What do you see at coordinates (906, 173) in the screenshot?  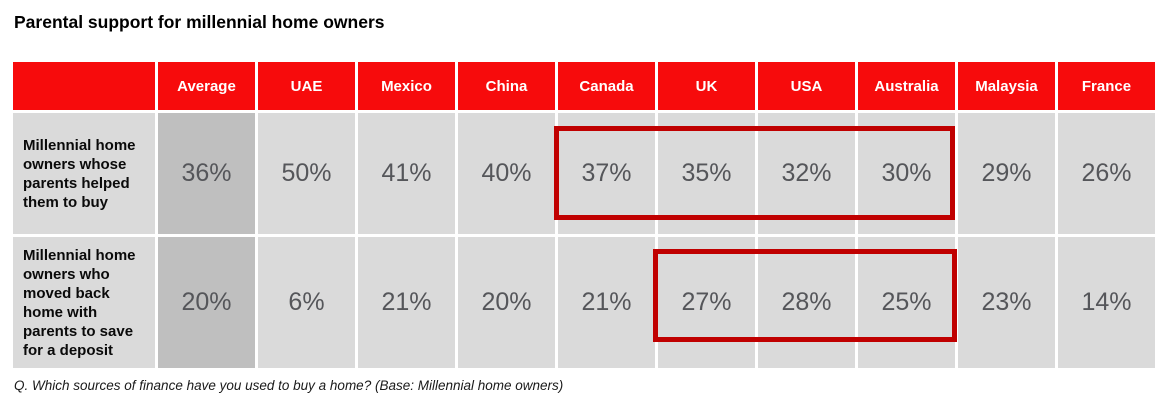 I see `cell-helped-australia: 30%` at bounding box center [906, 173].